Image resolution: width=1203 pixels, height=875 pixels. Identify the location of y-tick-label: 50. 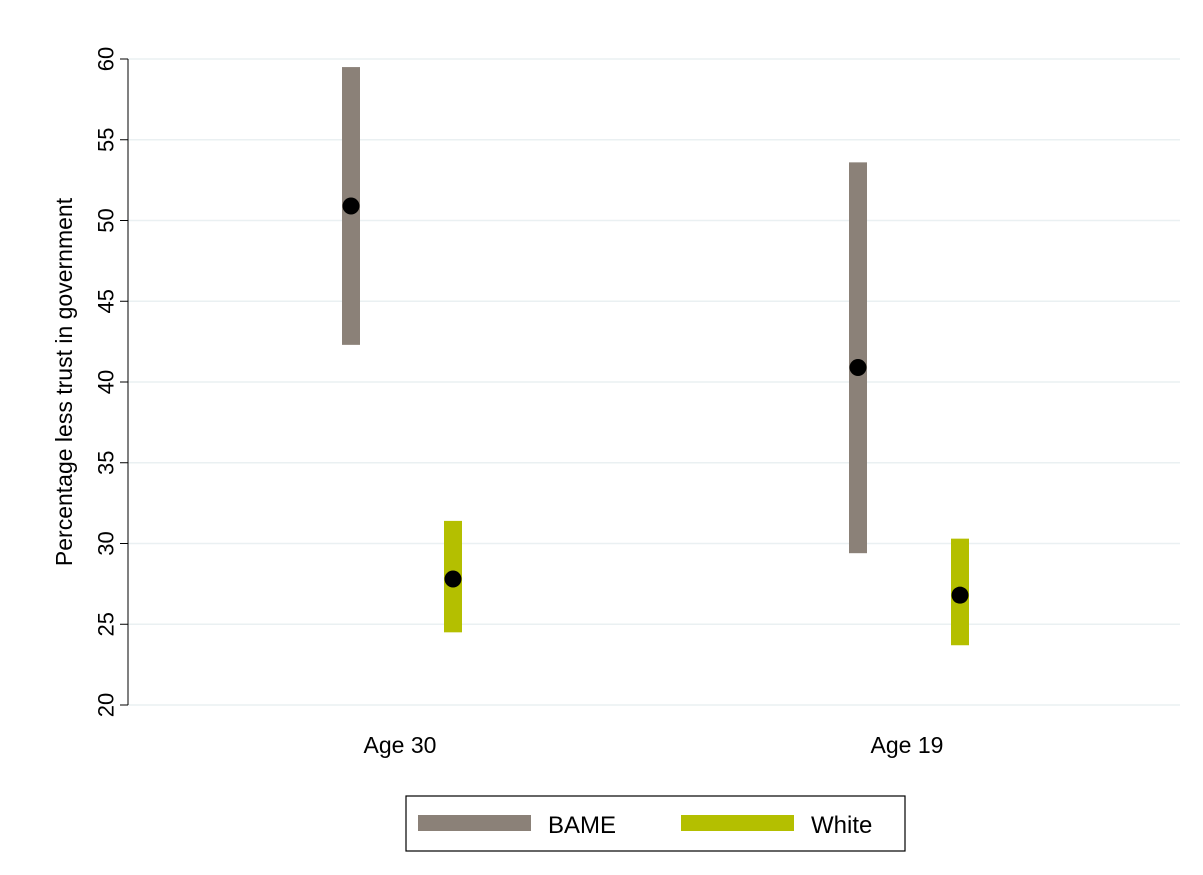
(106, 220).